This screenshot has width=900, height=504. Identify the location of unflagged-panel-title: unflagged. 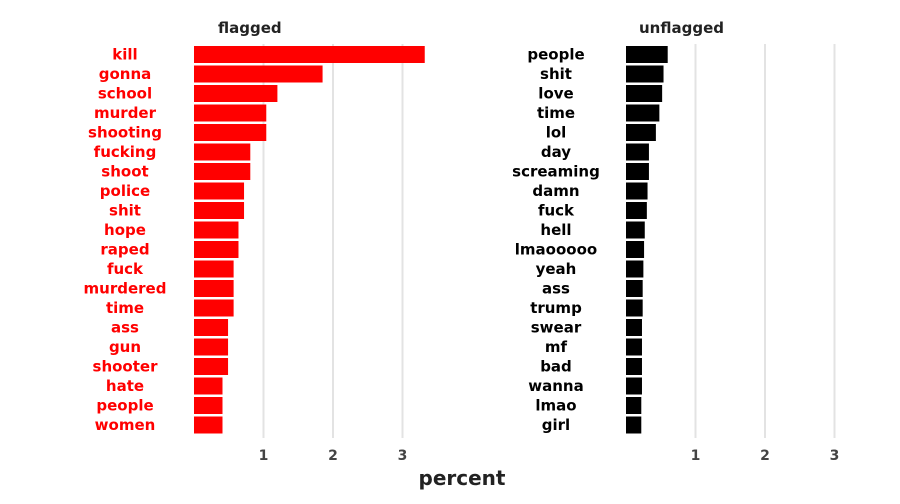
(681, 28).